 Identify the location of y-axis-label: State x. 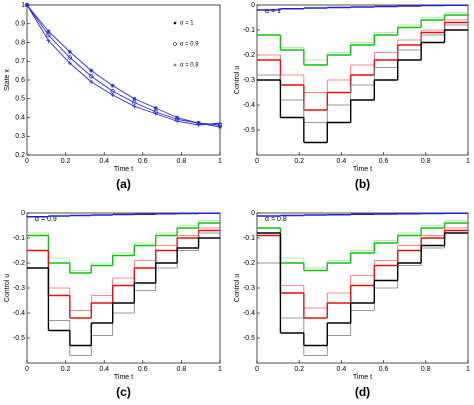
(7, 80).